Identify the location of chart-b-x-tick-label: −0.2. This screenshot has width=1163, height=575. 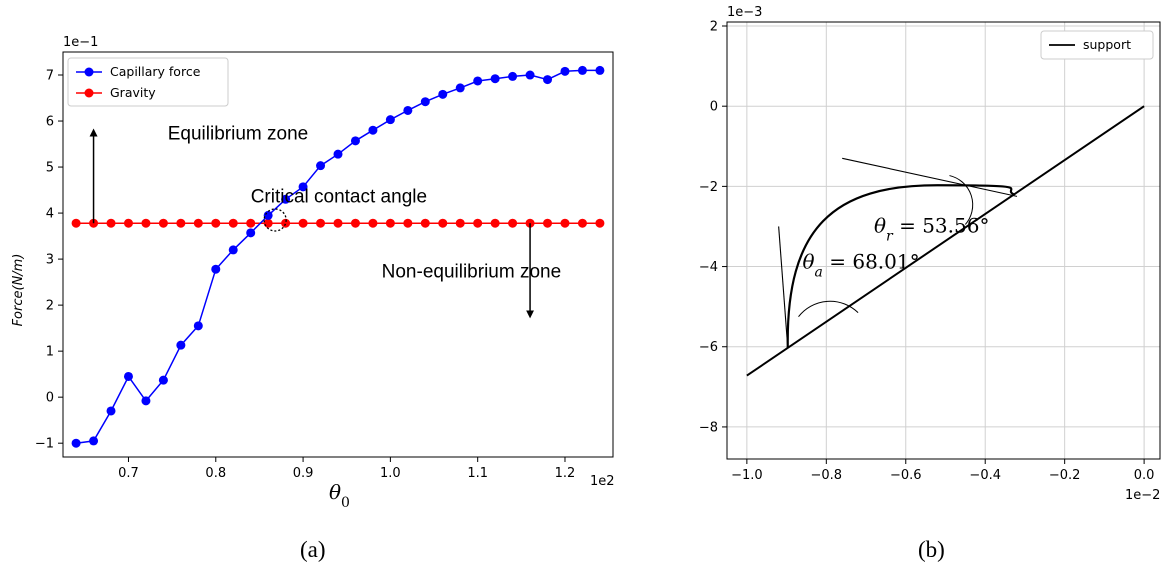
(1065, 475).